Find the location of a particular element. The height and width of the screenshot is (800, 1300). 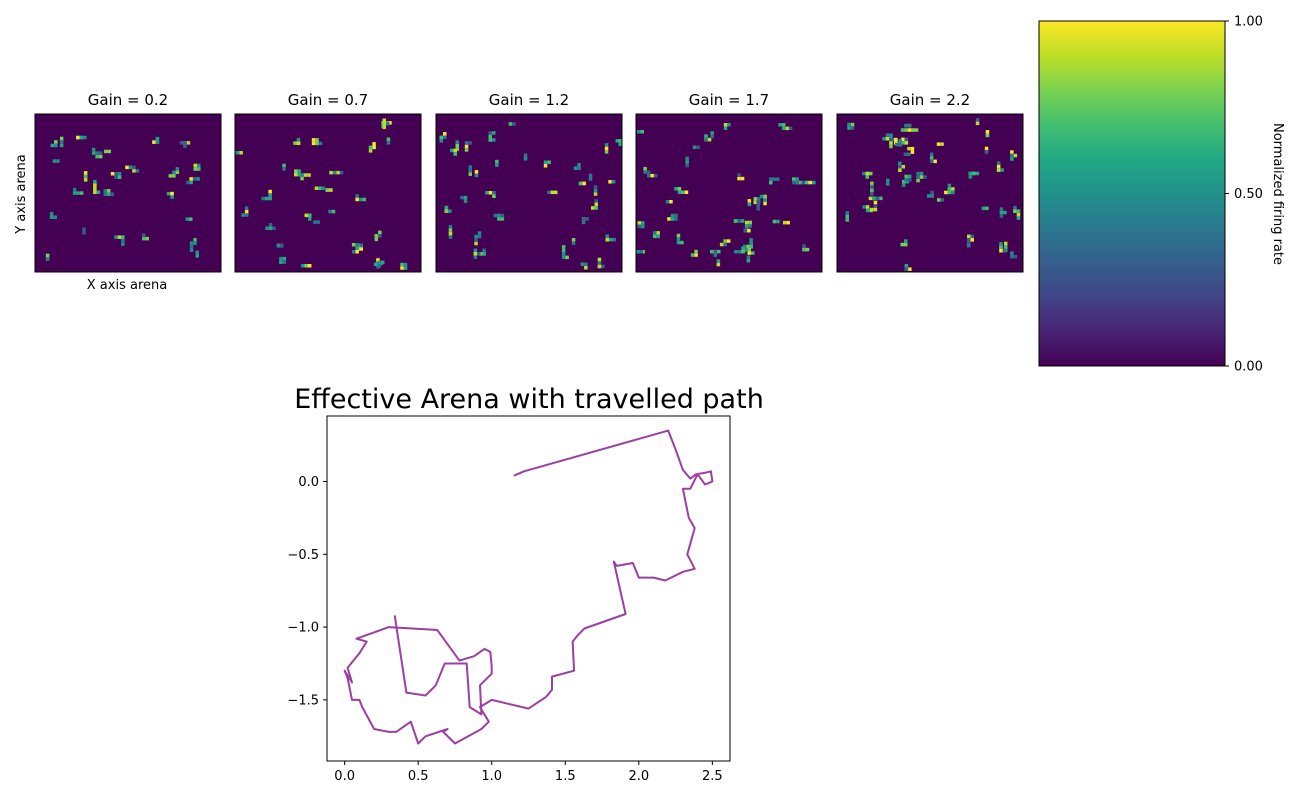

x-tick-label: 1.0 is located at coordinates (491, 776).